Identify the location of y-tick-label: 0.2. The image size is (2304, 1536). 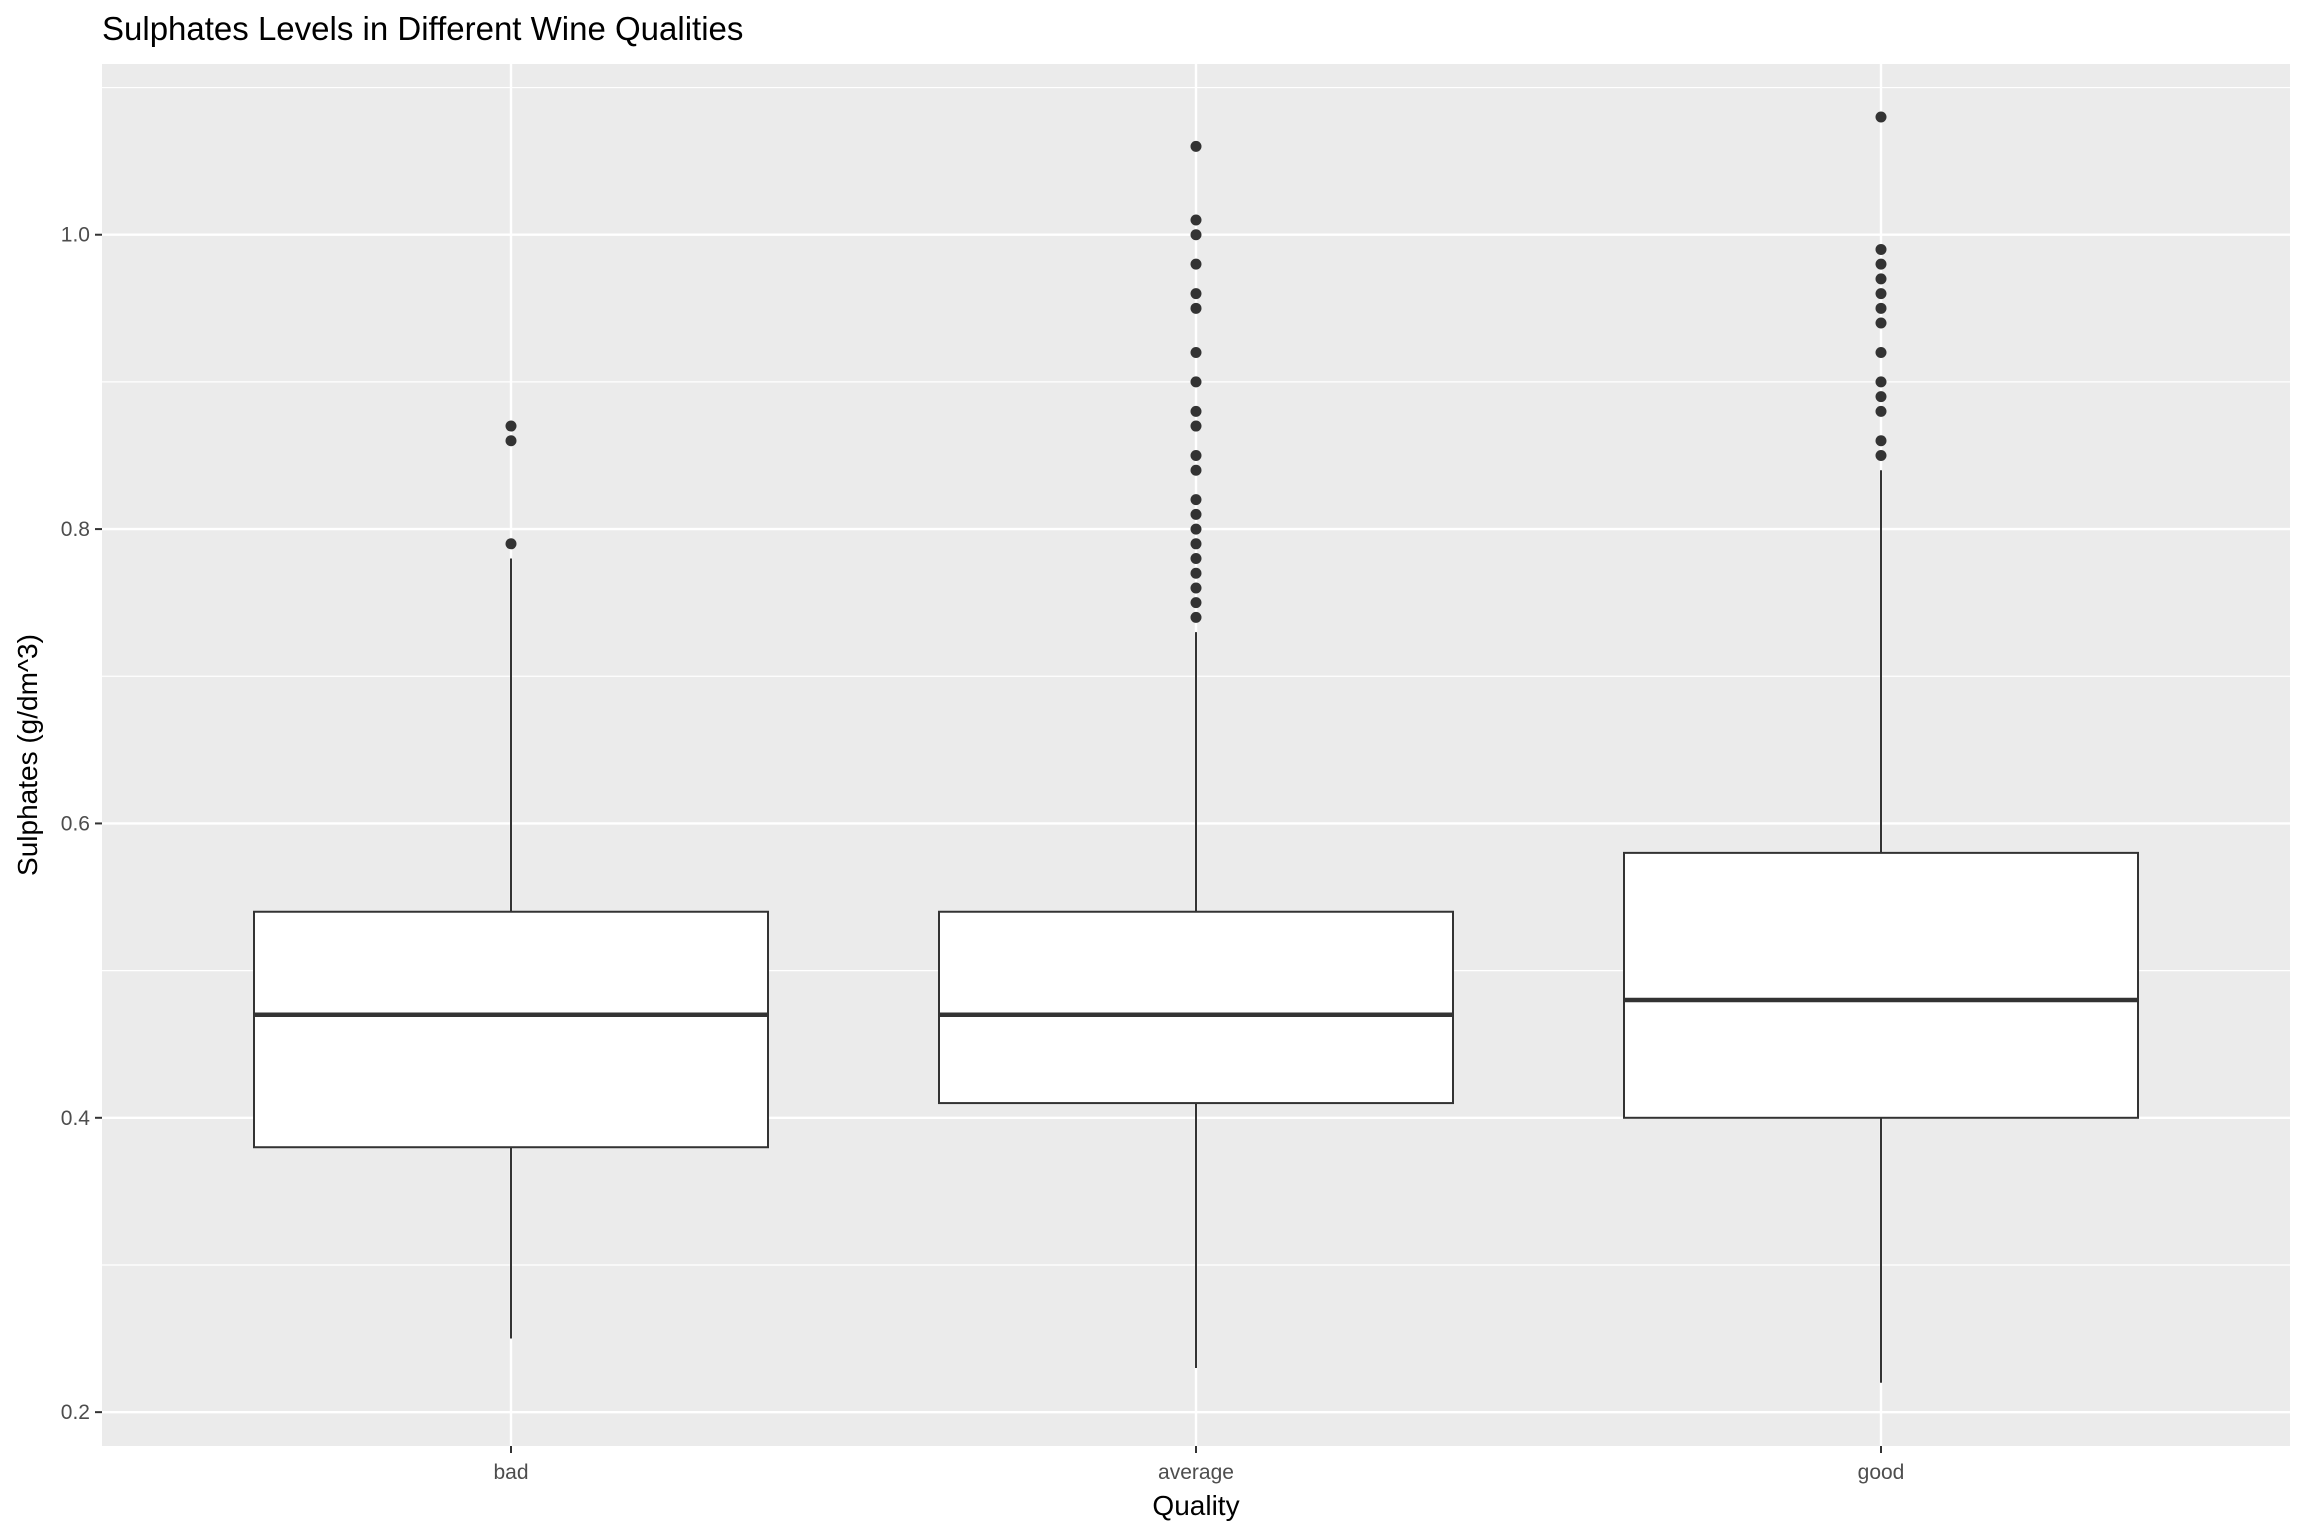
(75, 1412).